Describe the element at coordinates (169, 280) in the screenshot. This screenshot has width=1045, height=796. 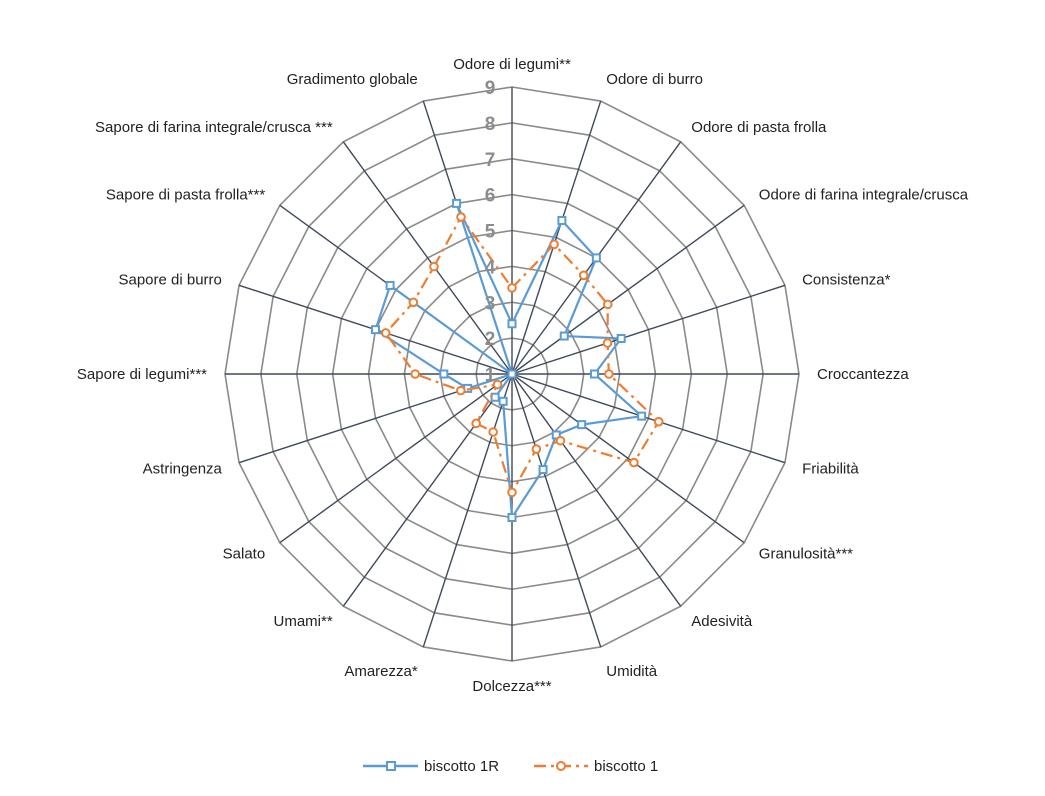
I see `category-label-16: Sapore di burro` at that location.